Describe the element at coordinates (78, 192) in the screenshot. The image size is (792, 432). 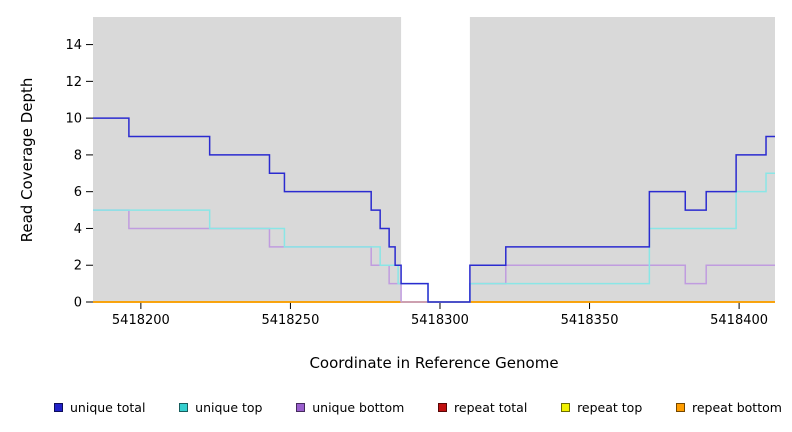
I see `y-tick-label: 6` at that location.